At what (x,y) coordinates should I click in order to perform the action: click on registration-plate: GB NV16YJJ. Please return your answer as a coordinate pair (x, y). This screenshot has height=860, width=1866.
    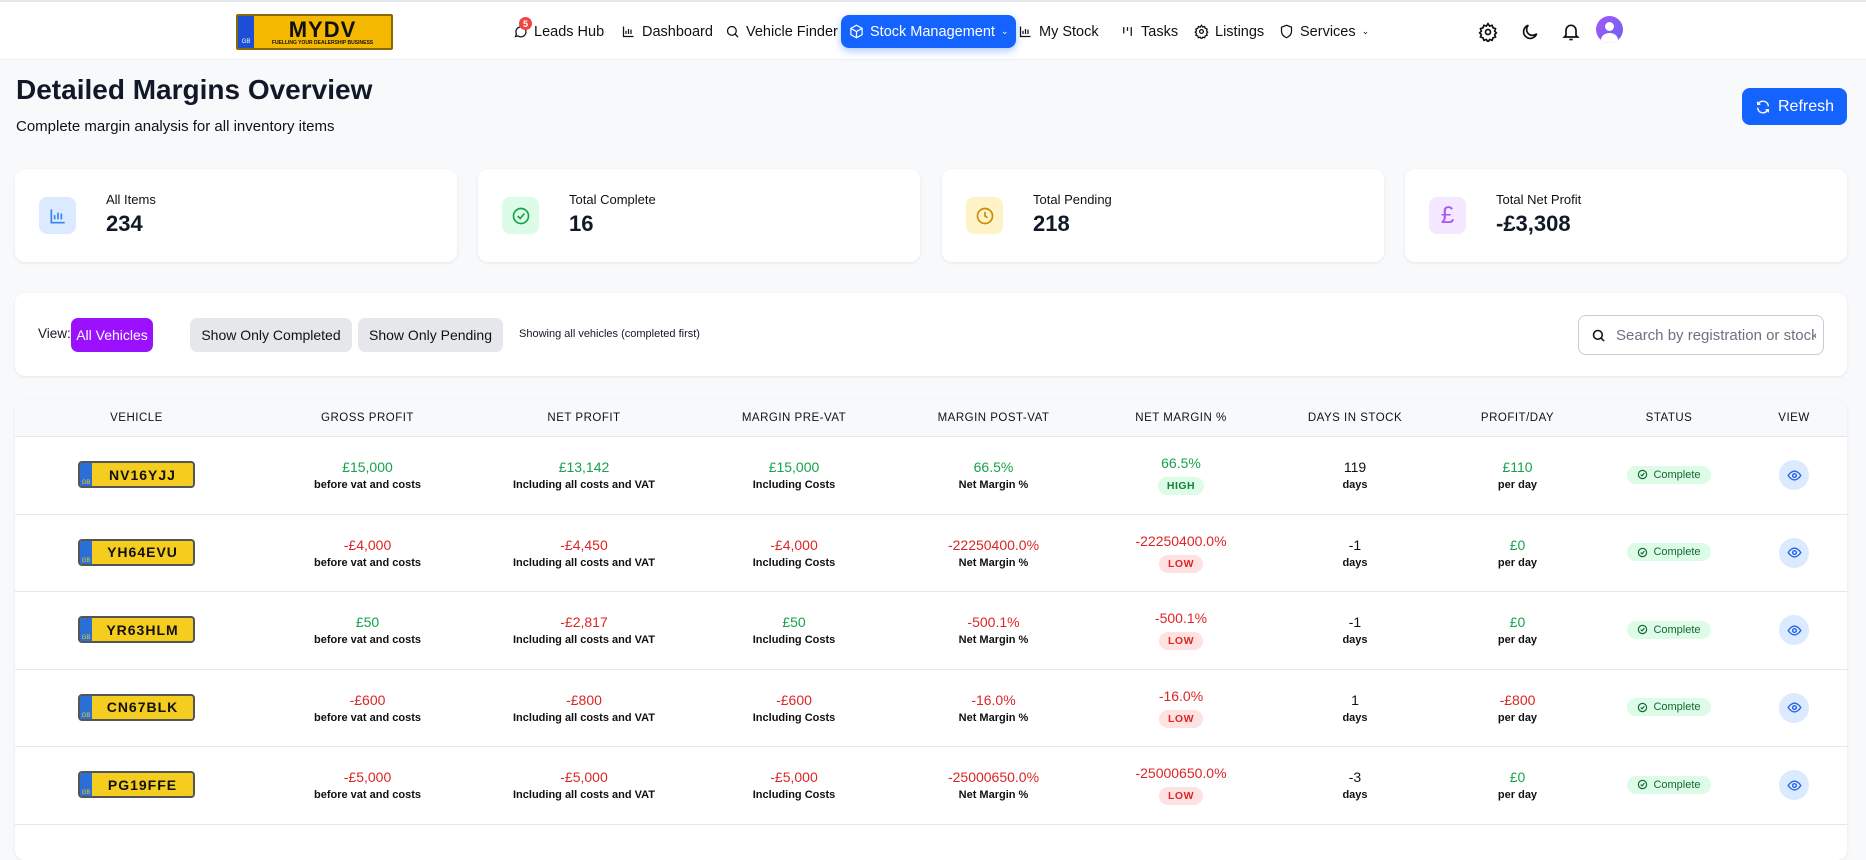
    Looking at the image, I should click on (136, 475).